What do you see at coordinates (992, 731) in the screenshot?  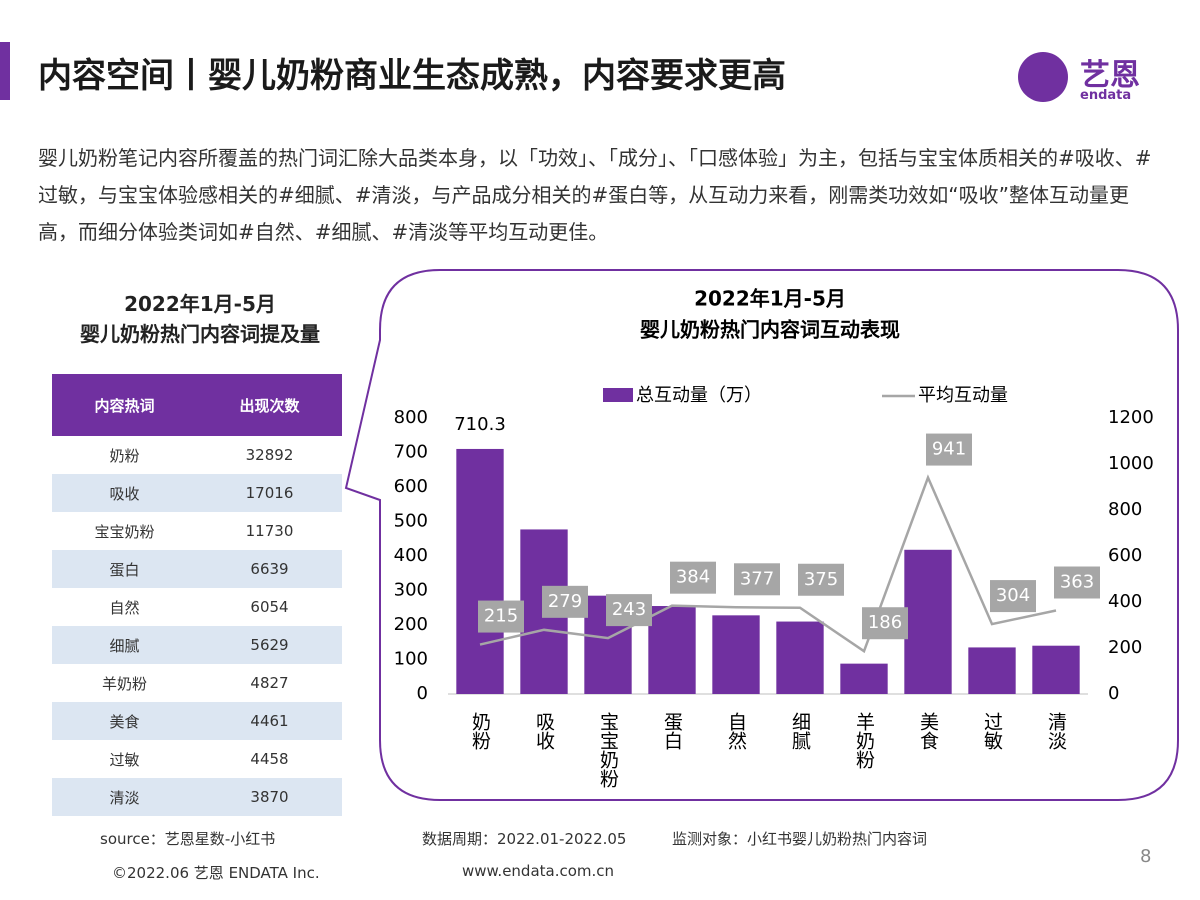 I see `x-tick-label: 过敏` at bounding box center [992, 731].